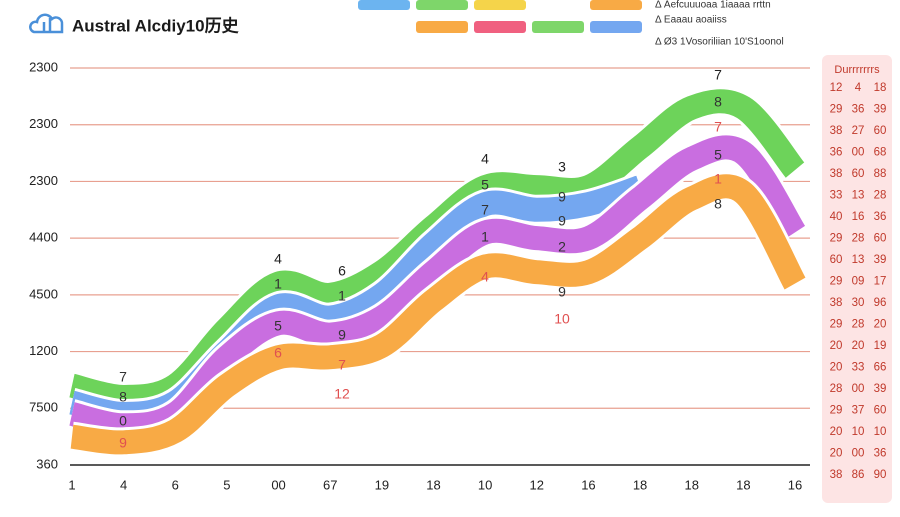  Describe the element at coordinates (156, 25) in the screenshot. I see `chart-title: Austral Alcdiy10历史` at that location.